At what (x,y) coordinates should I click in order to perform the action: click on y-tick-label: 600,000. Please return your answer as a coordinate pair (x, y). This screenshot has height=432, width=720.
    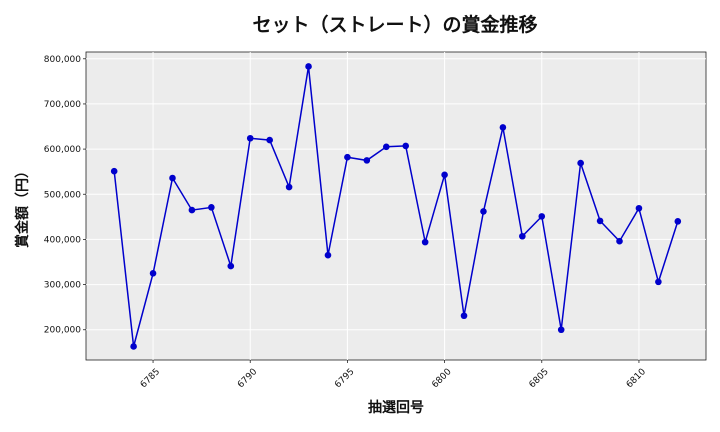
    Looking at the image, I should click on (62, 150).